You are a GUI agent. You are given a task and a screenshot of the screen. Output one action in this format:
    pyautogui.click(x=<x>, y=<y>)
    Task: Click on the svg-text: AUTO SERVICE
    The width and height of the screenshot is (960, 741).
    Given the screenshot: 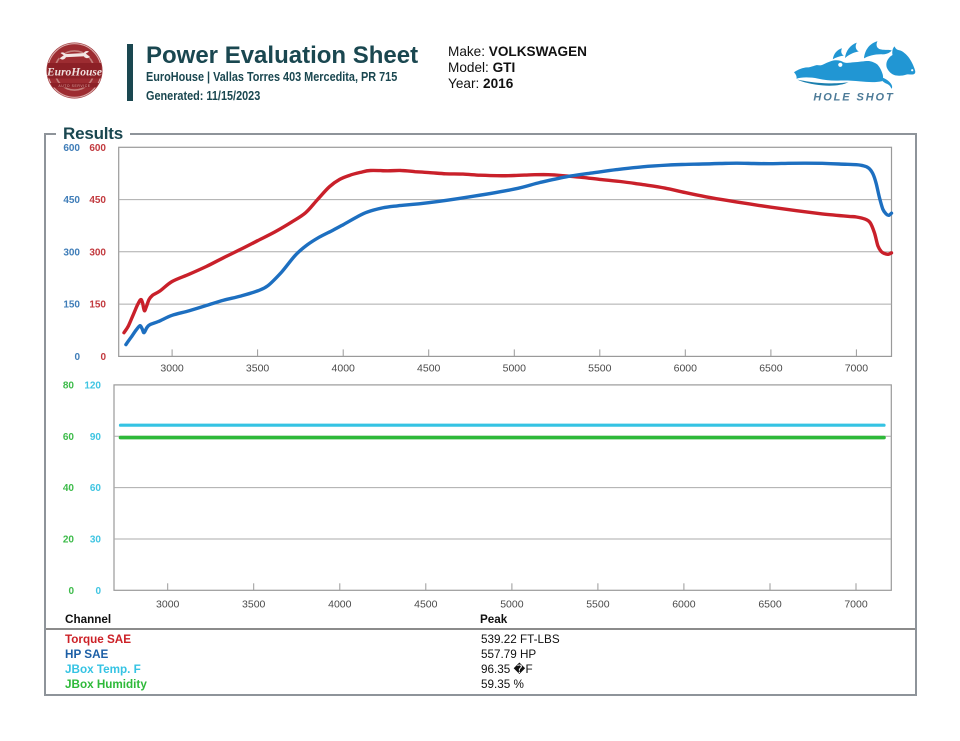 What is the action you would take?
    pyautogui.click(x=74, y=86)
    